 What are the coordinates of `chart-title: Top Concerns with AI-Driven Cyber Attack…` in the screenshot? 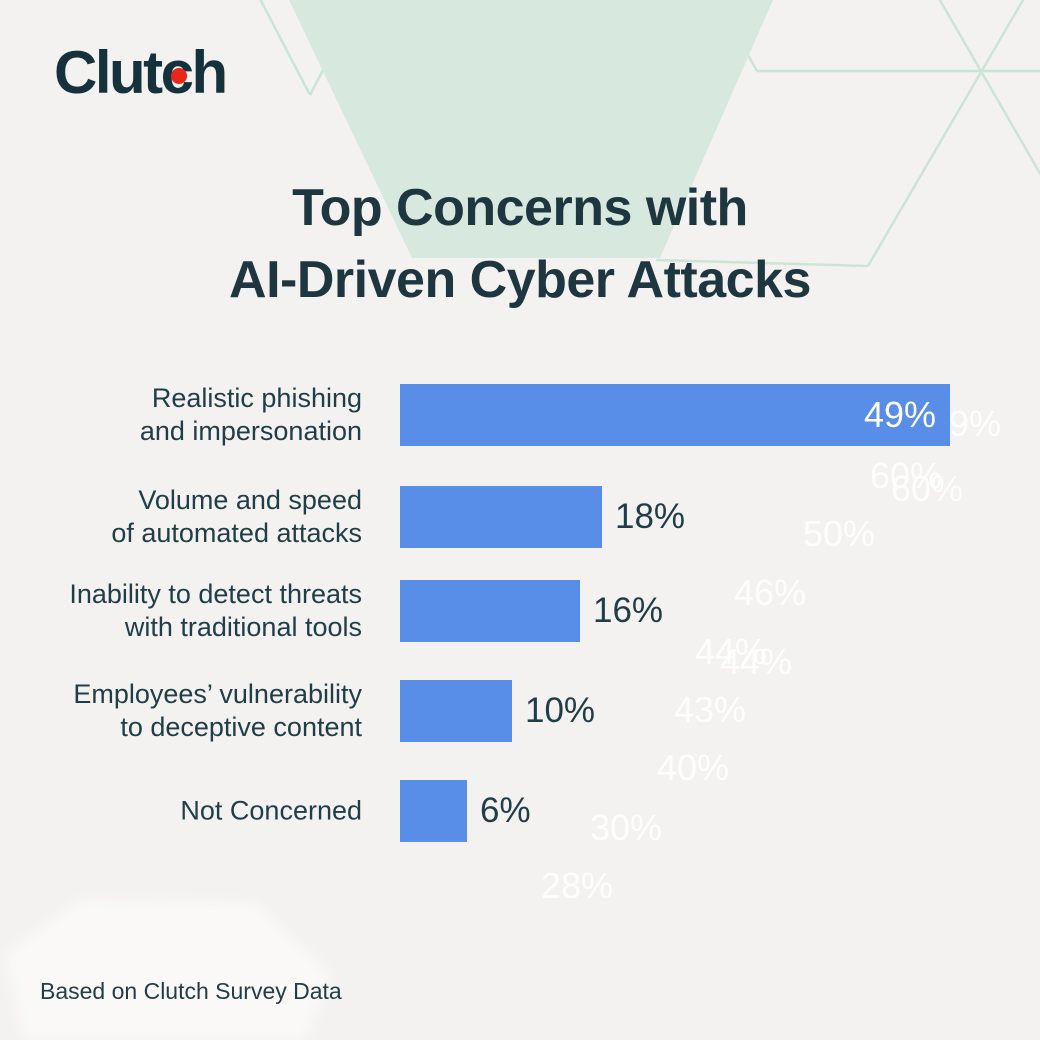 It's located at (520, 244).